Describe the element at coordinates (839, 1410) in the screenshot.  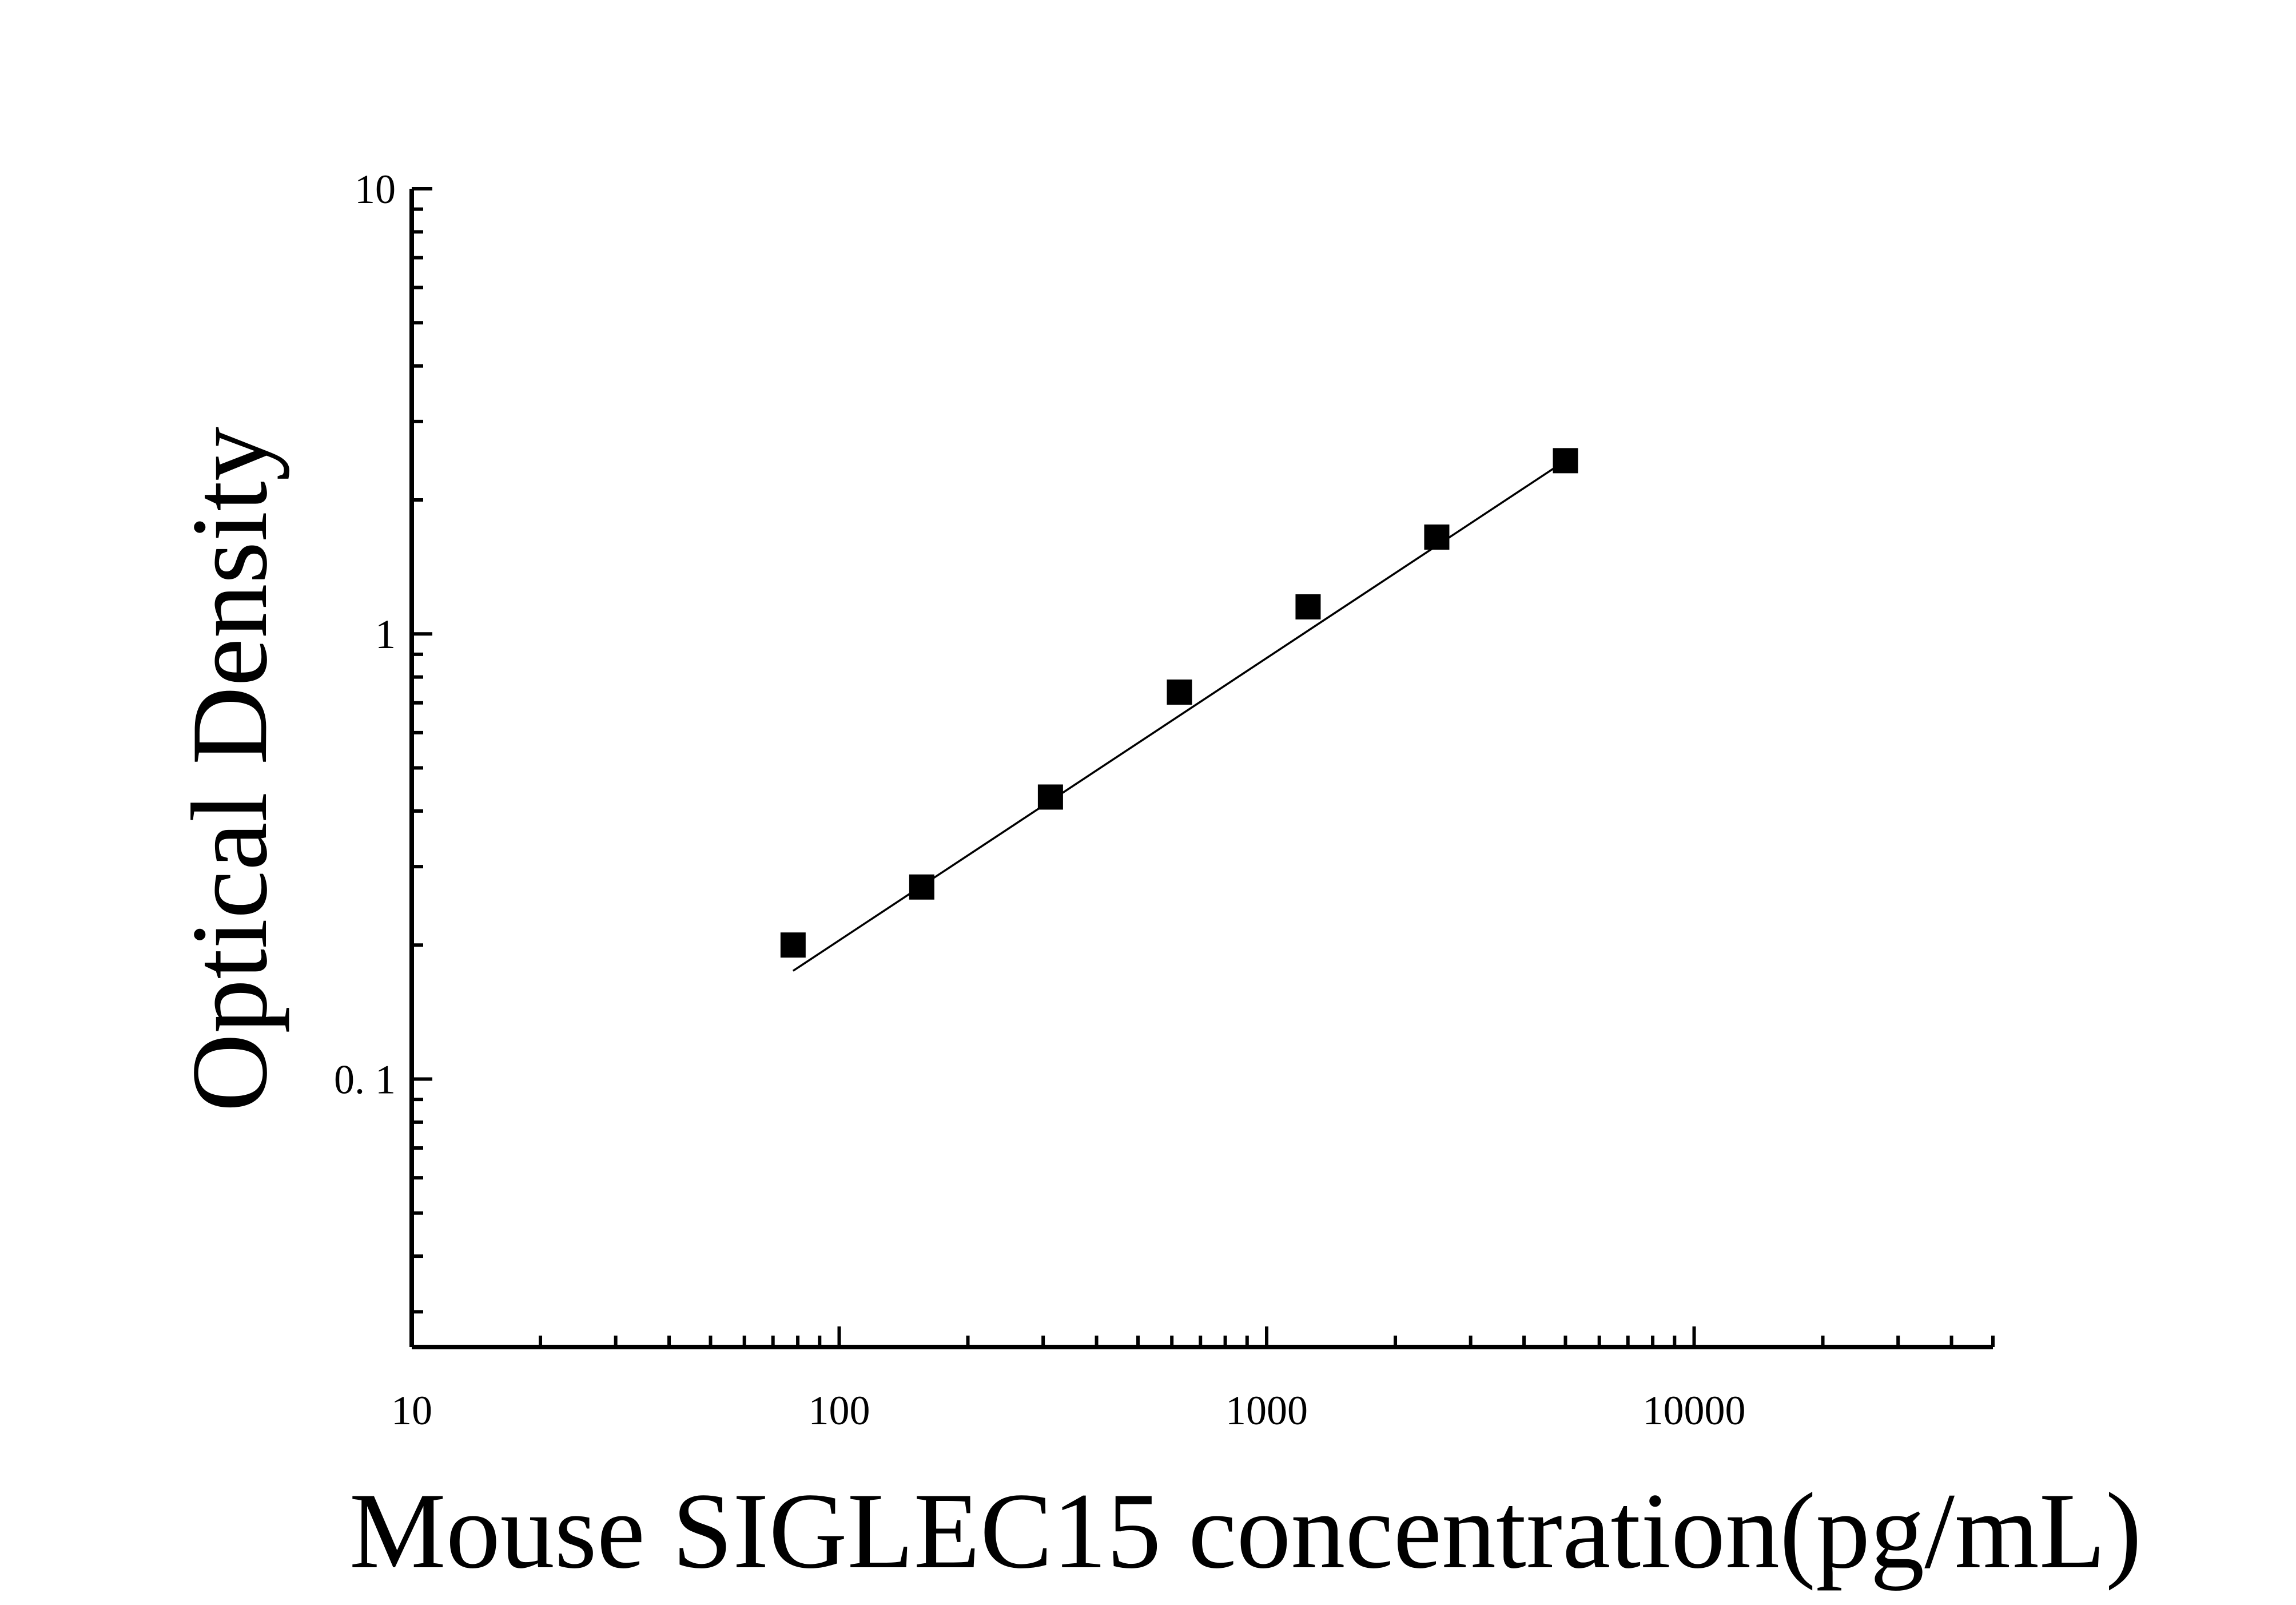
I see `x-tick-label: 100` at that location.